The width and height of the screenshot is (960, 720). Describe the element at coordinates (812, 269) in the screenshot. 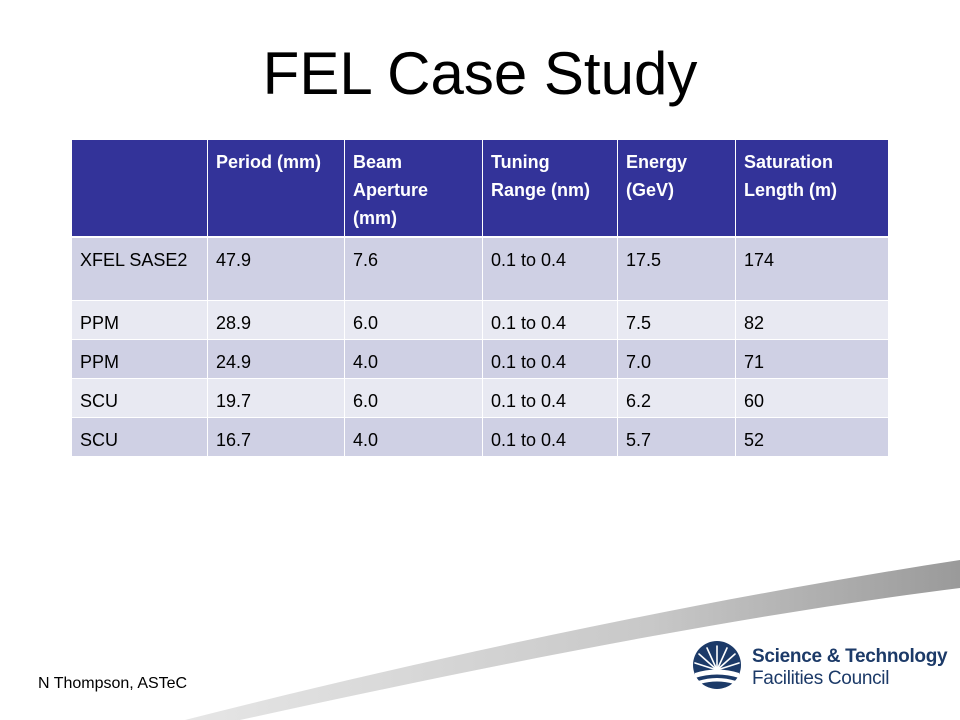

I see `table-cell: 174` at that location.